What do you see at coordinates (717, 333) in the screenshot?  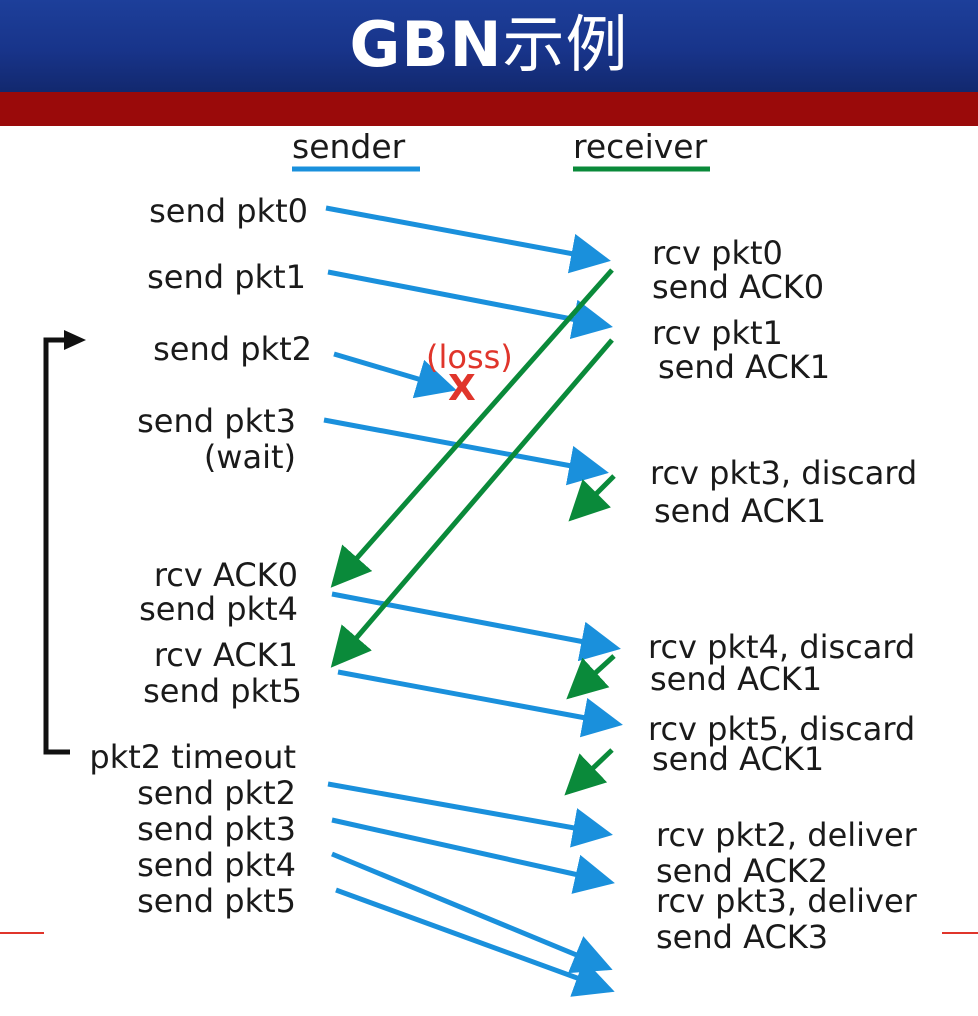 I see `receiver-label: rcv pkt1` at bounding box center [717, 333].